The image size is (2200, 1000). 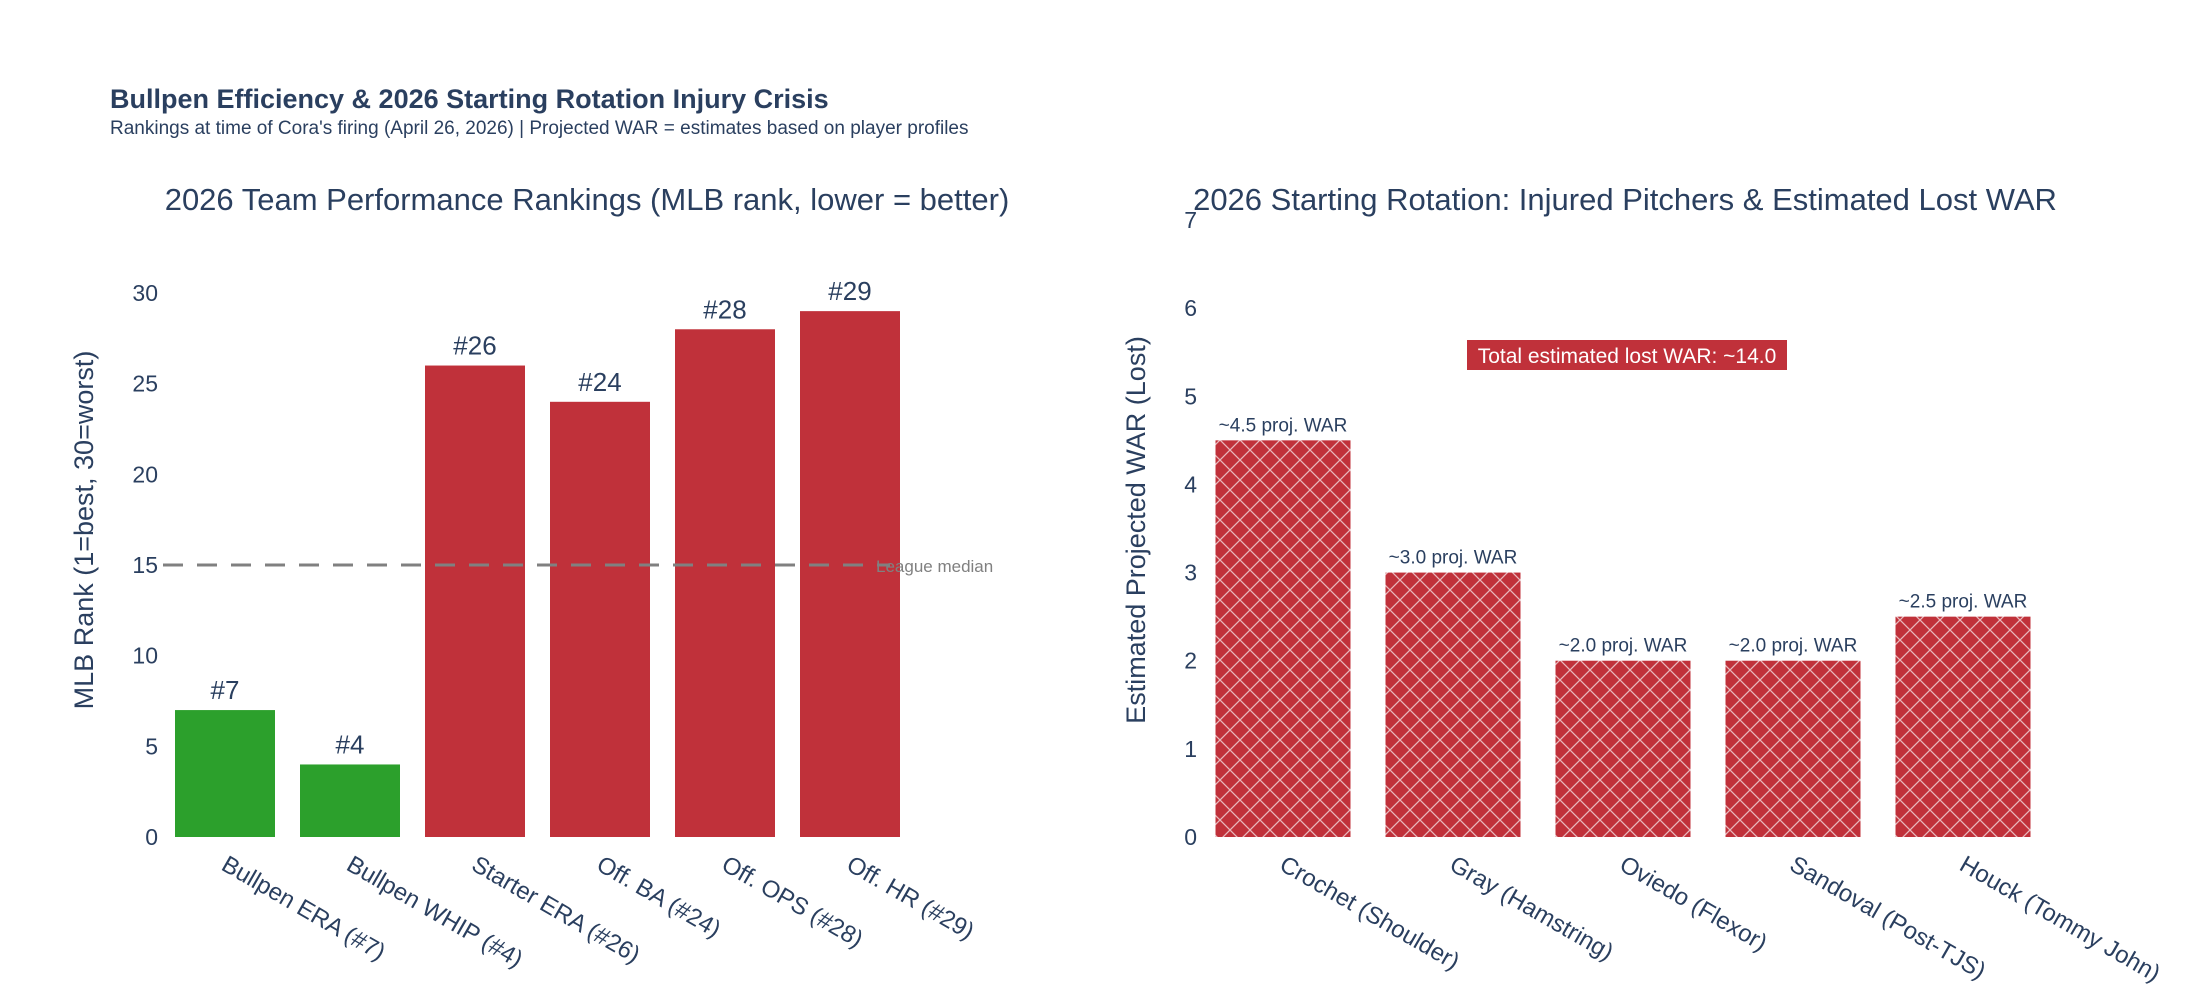 I want to click on injury-y-axis-label: Estimated Projected WAR (Lost), so click(x=1136, y=530).